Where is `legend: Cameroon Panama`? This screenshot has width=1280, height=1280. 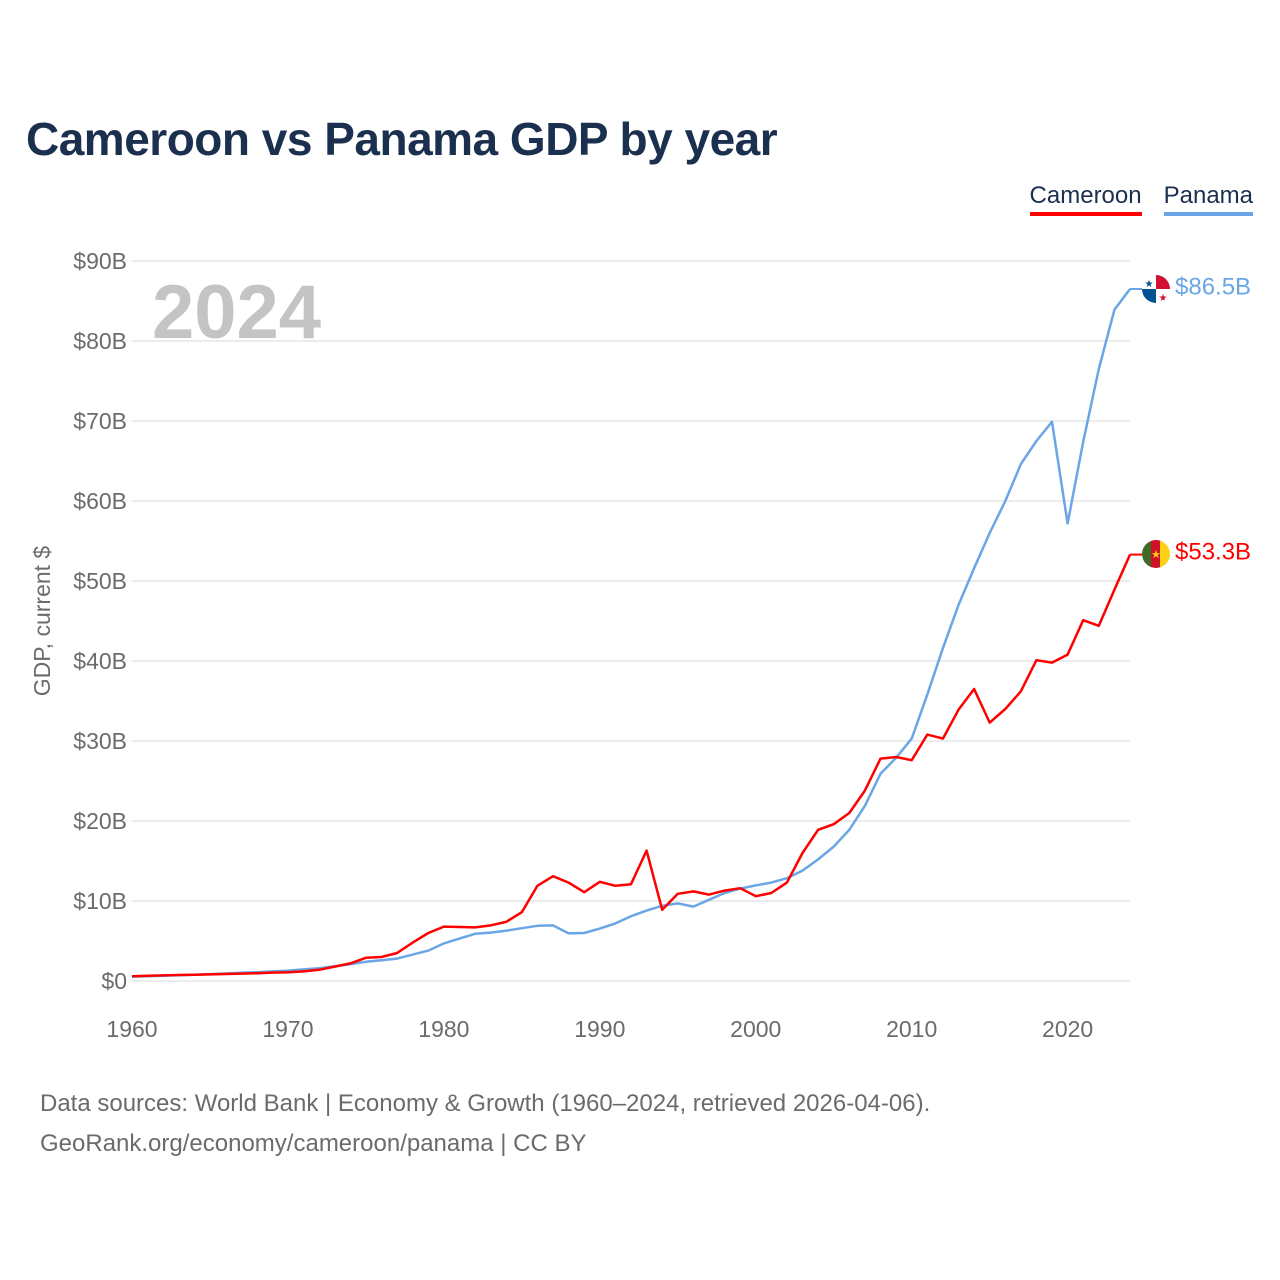 legend: Cameroon Panama is located at coordinates (1141, 199).